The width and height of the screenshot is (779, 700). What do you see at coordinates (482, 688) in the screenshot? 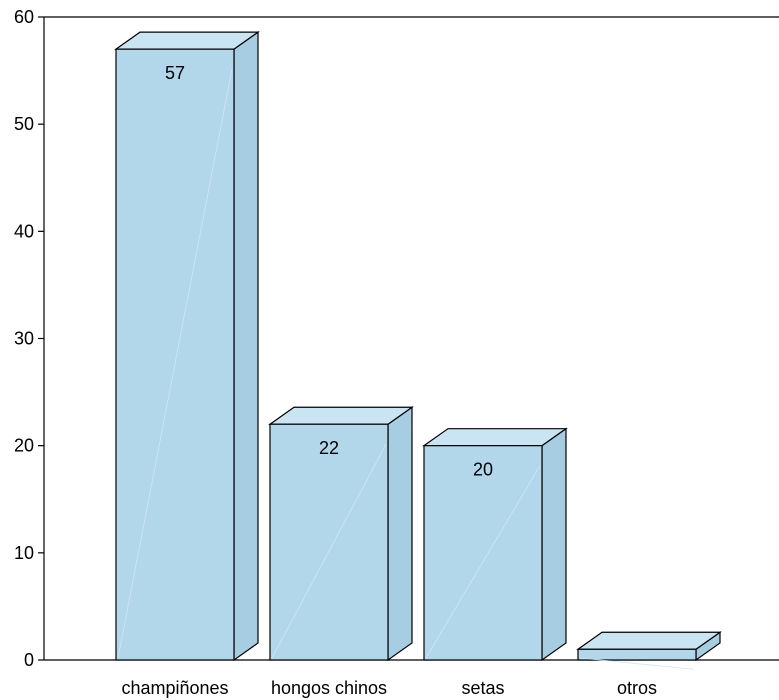
I see `x-tick-label: setas` at bounding box center [482, 688].